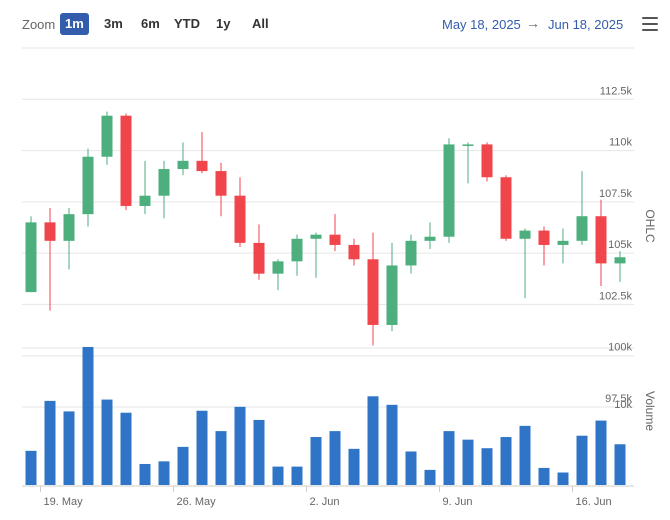 The width and height of the screenshot is (670, 520). I want to click on price-axis-title: OHLC, so click(650, 226).